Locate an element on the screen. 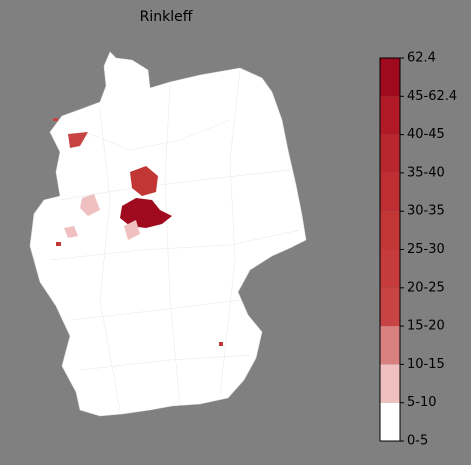  colorbar-label: 45-62.4 is located at coordinates (432, 96).